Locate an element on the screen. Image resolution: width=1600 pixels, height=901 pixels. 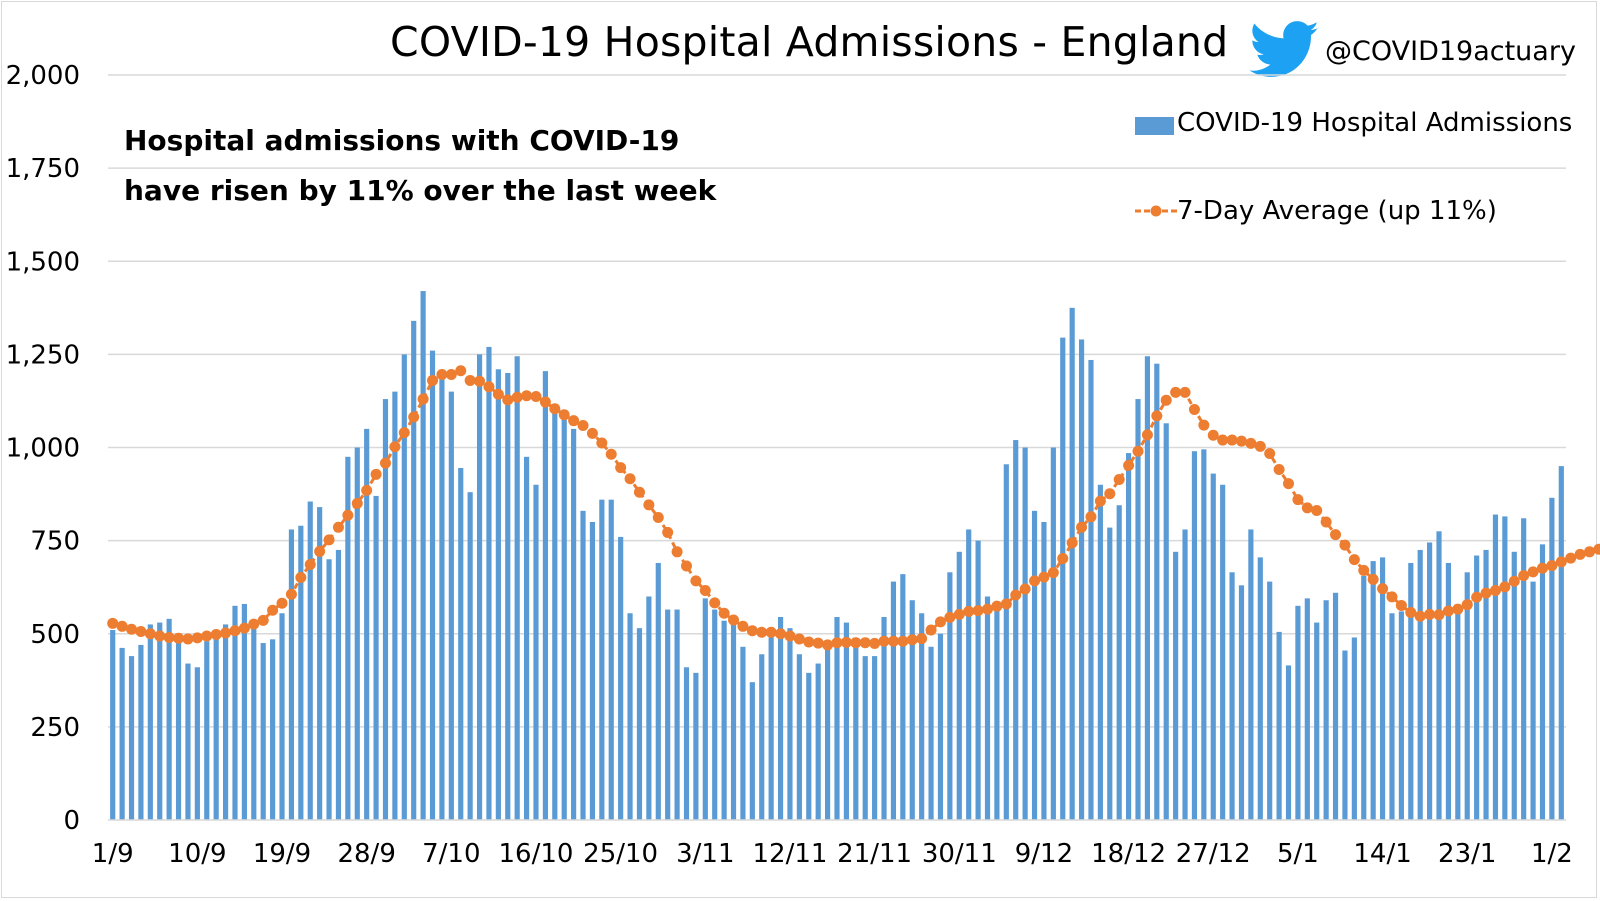
x-tick-label: 9/12 is located at coordinates (1044, 854).